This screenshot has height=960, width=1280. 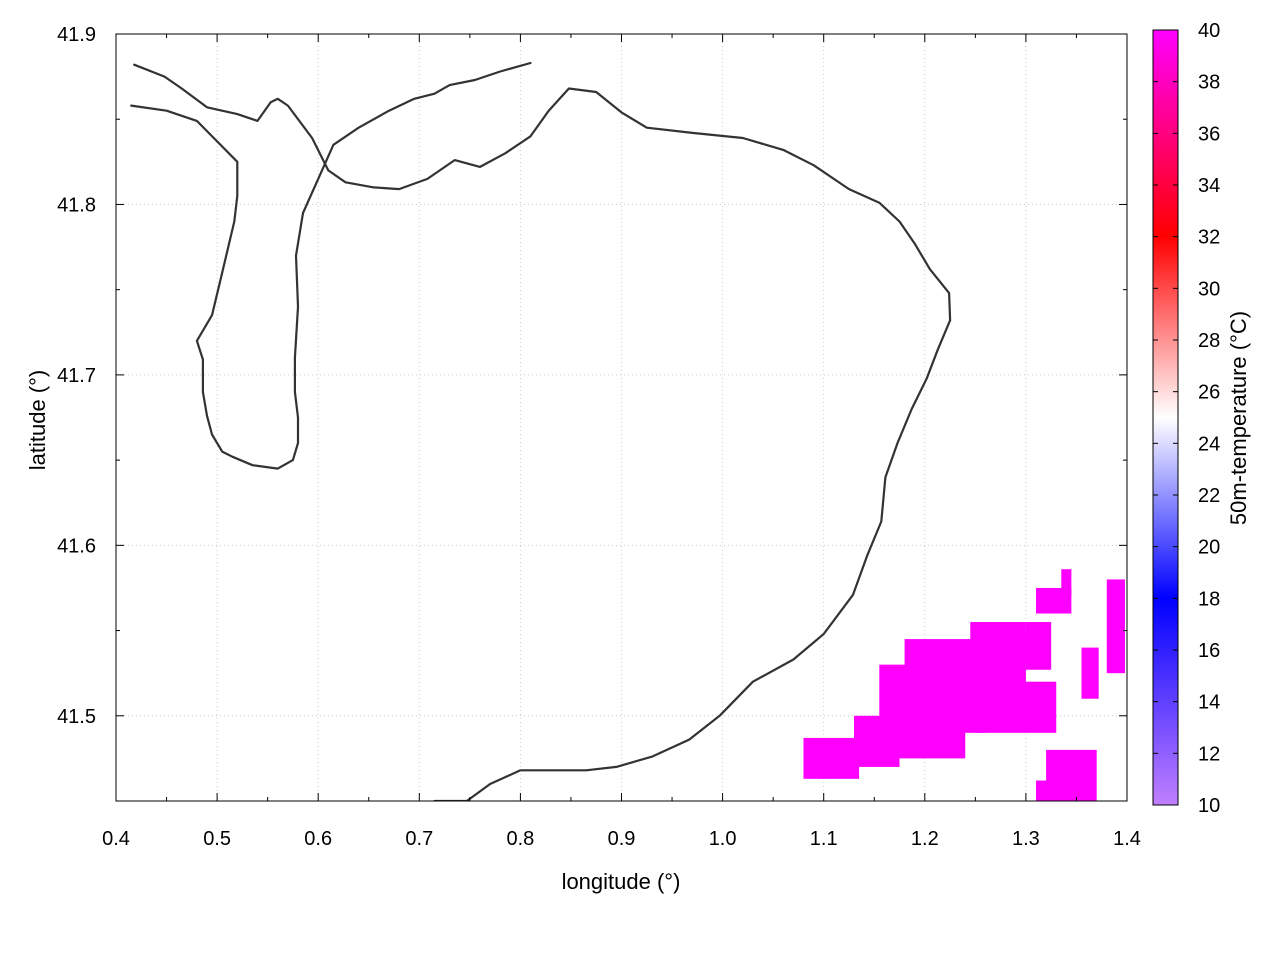 I want to click on y-tick-label: 41.9, so click(x=76, y=35).